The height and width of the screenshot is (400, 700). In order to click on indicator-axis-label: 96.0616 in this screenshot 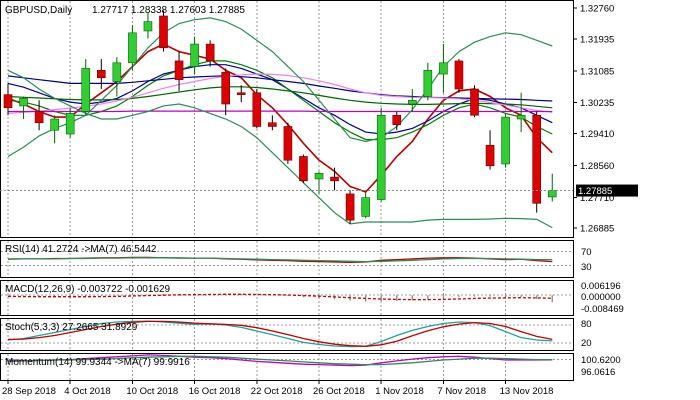, I will do `click(598, 372)`.